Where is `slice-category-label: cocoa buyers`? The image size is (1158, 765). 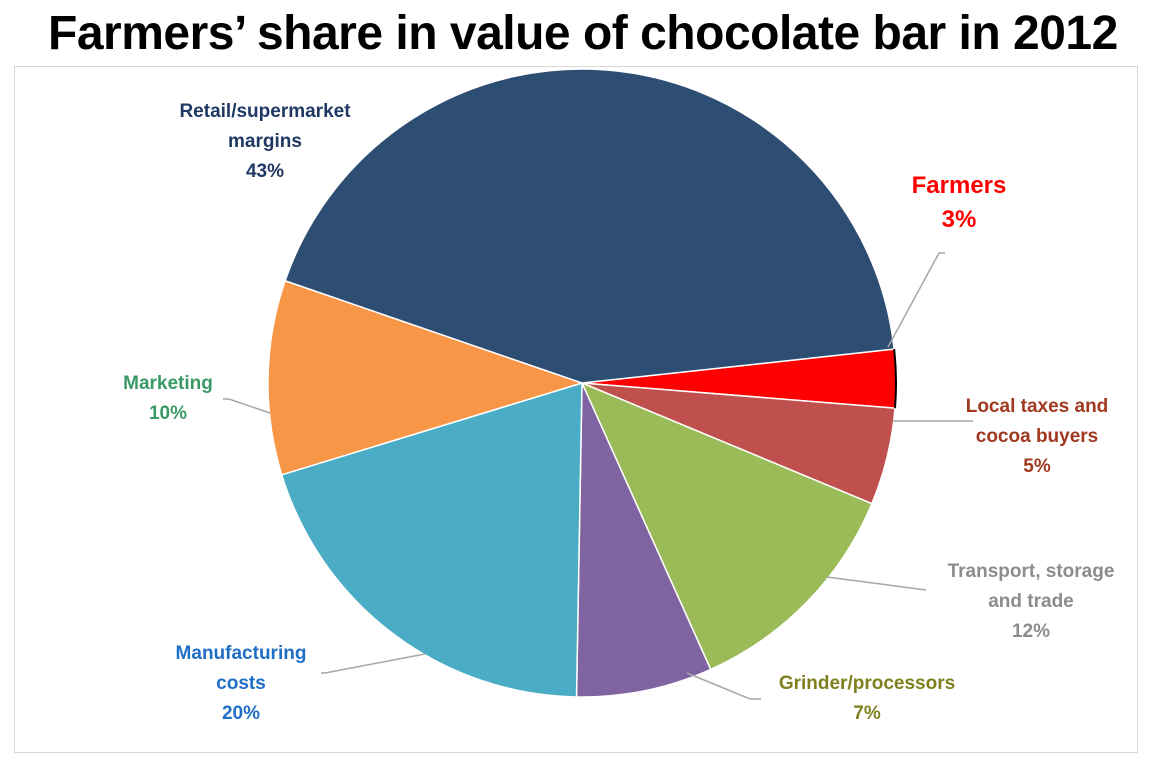
slice-category-label: cocoa buyers is located at coordinates (1037, 436).